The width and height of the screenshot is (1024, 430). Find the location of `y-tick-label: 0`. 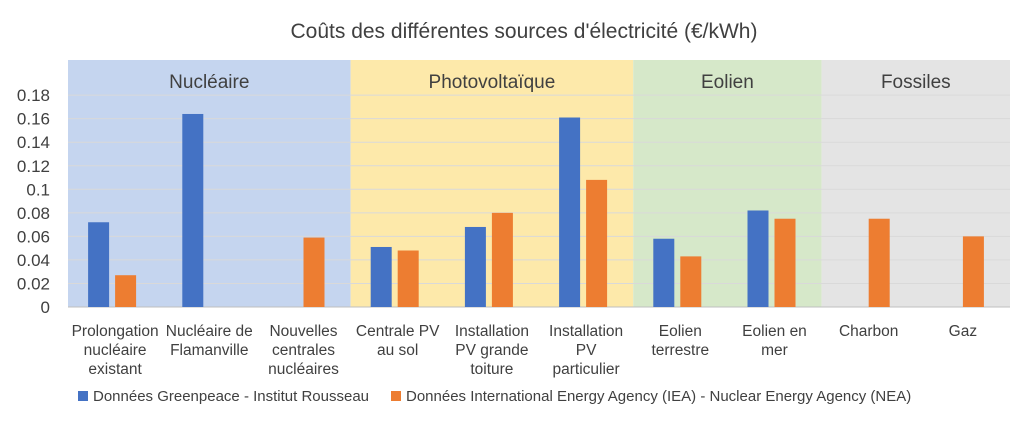

y-tick-label: 0 is located at coordinates (45, 307).